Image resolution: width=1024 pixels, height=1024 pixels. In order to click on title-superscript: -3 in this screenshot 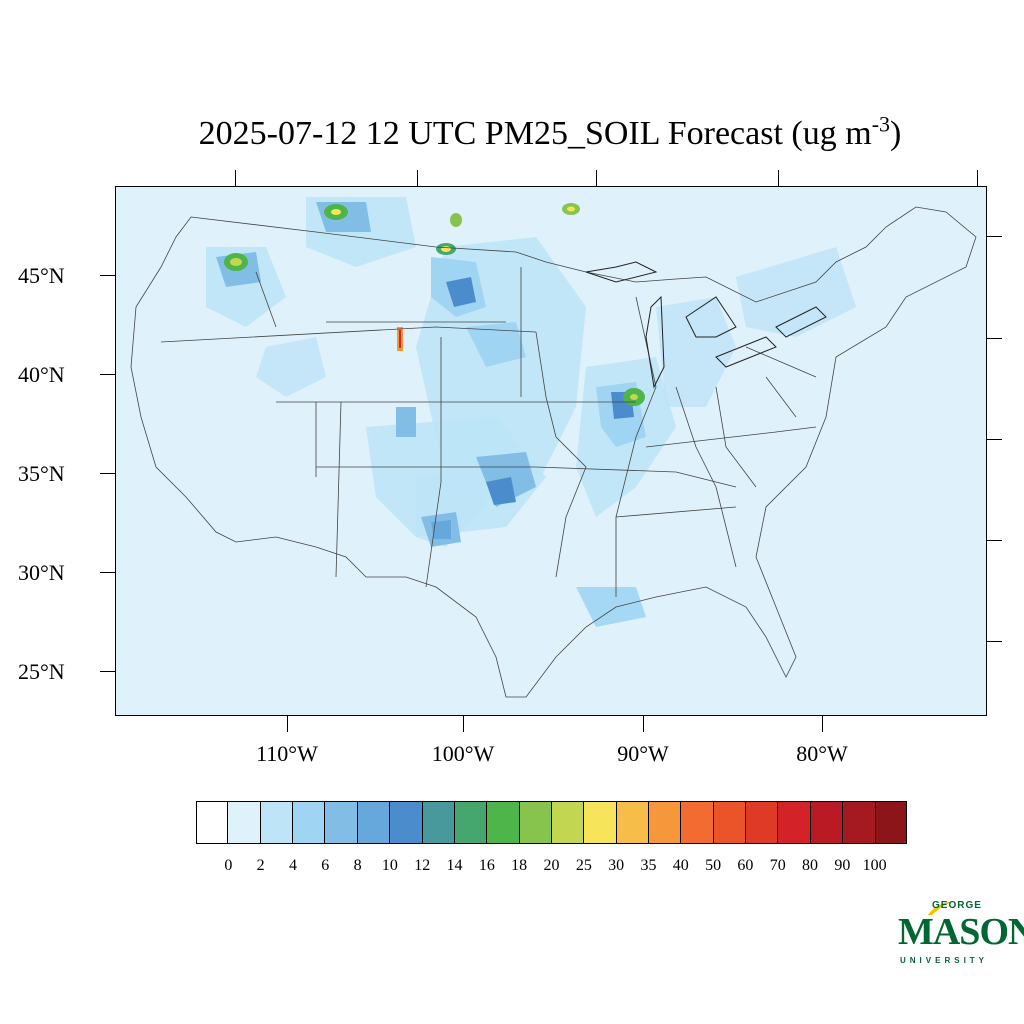, I will do `click(881, 124)`.